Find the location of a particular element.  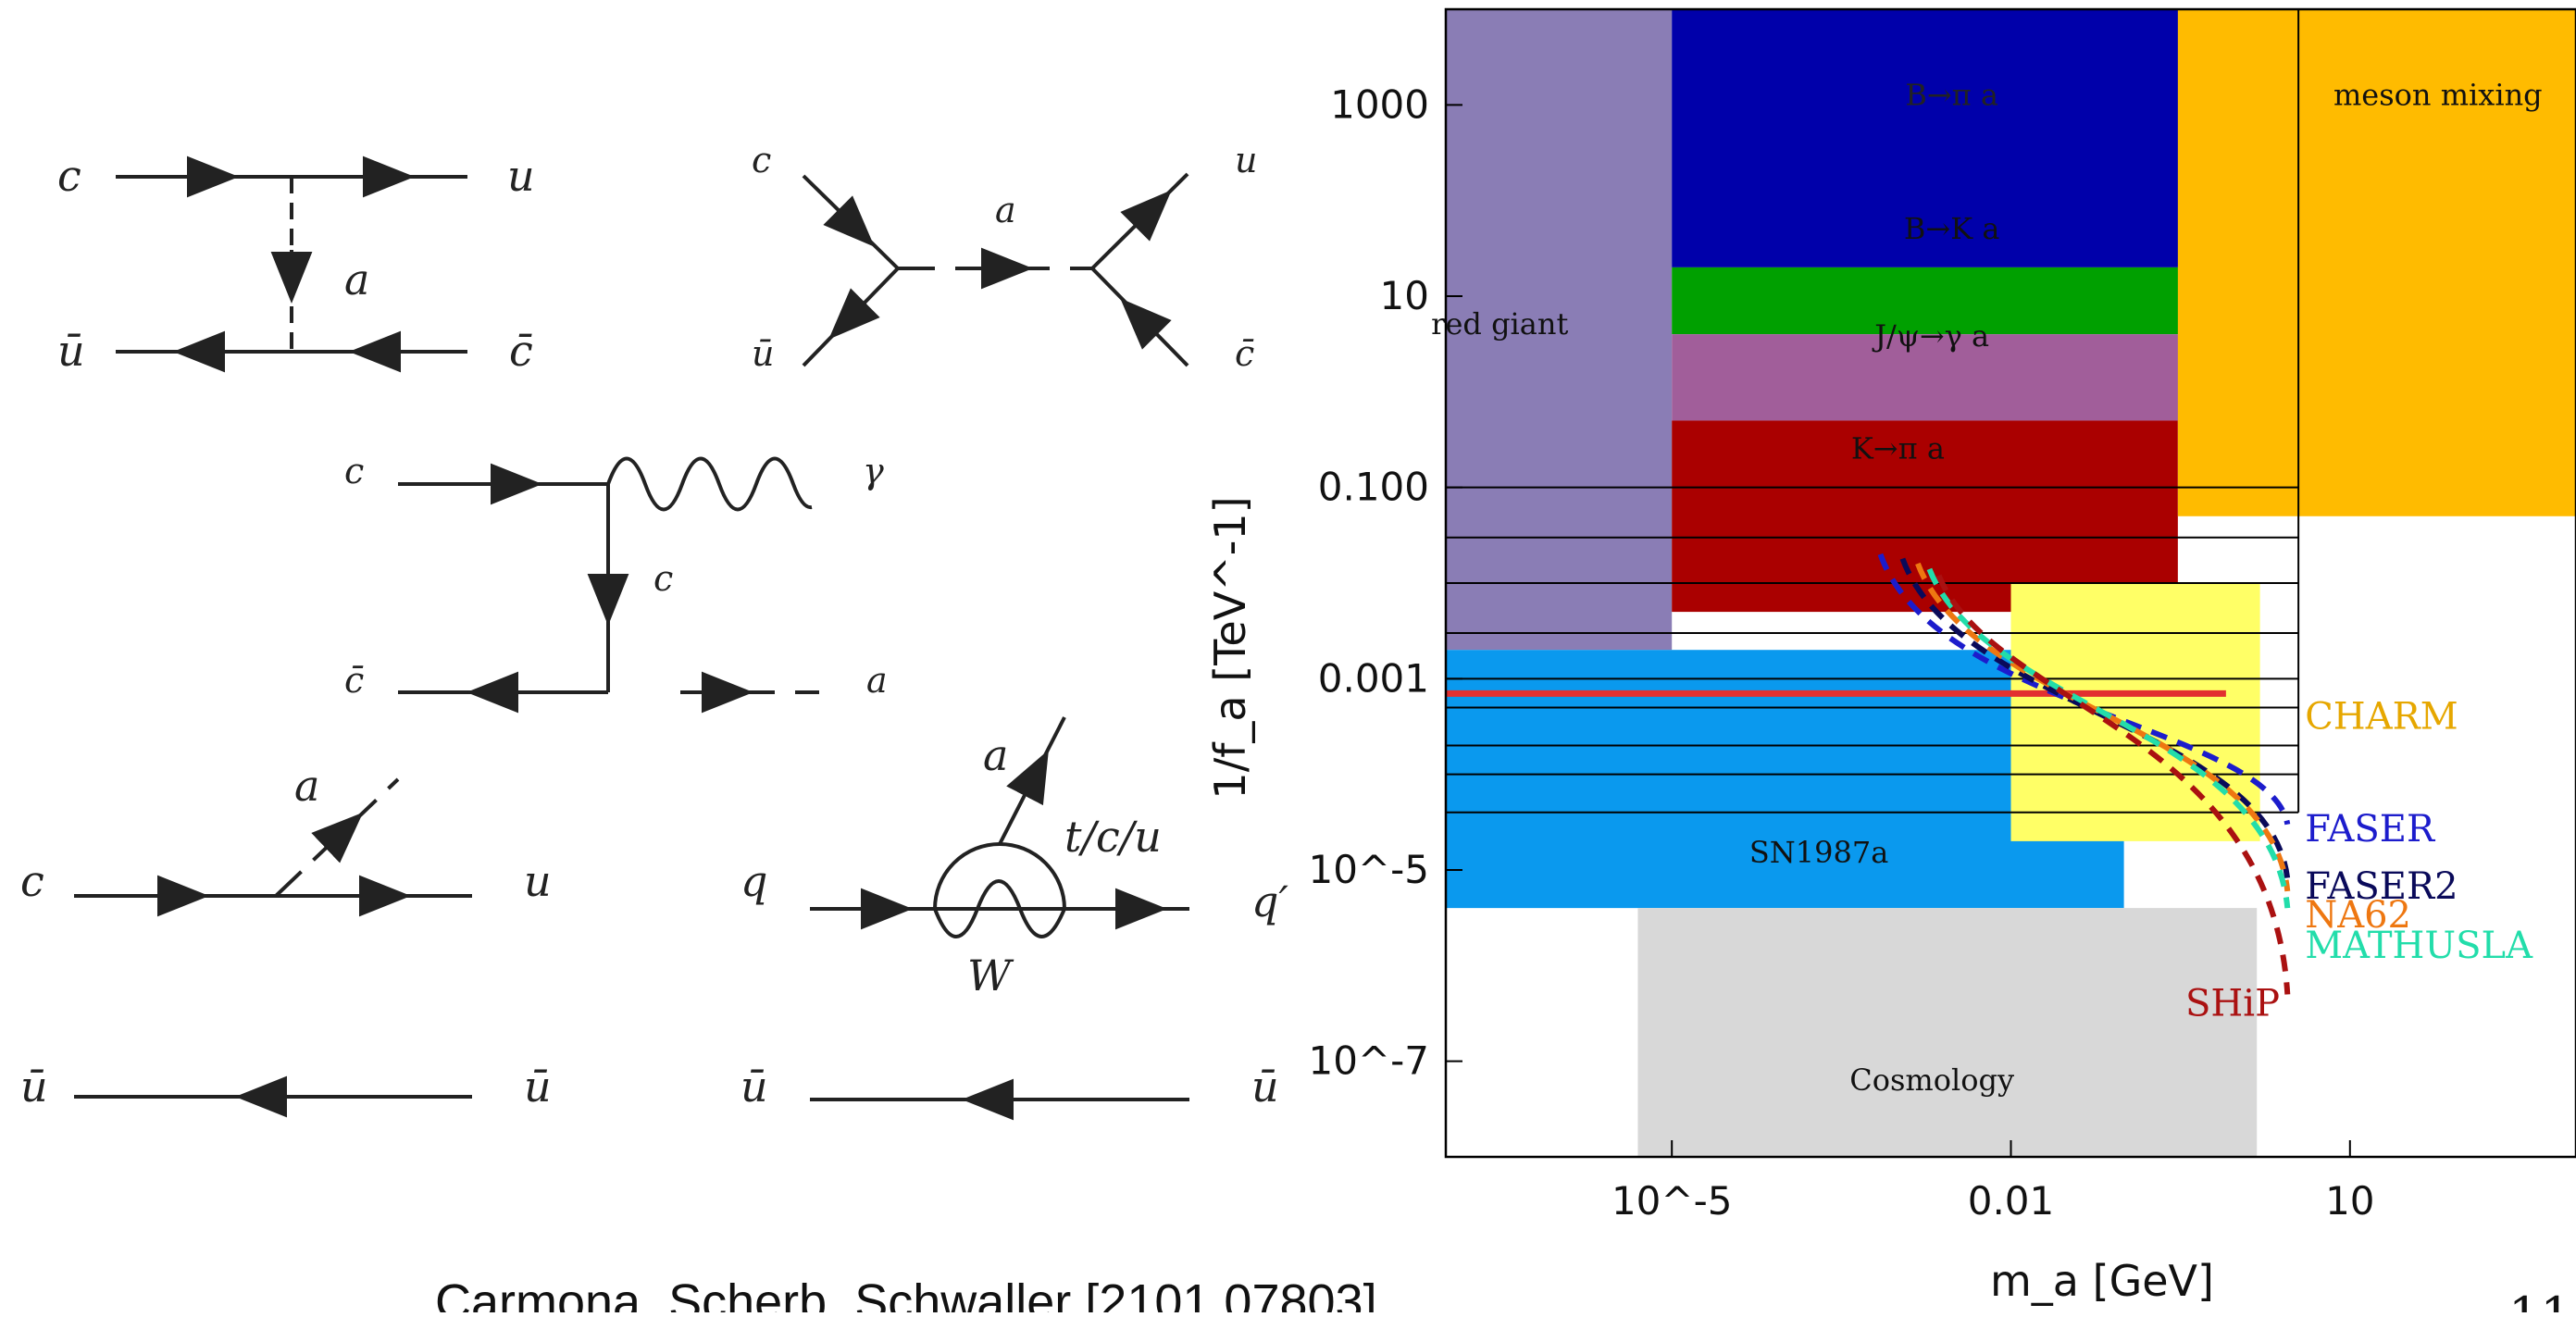

d4-label-ubar-right: ū is located at coordinates (538, 1087).